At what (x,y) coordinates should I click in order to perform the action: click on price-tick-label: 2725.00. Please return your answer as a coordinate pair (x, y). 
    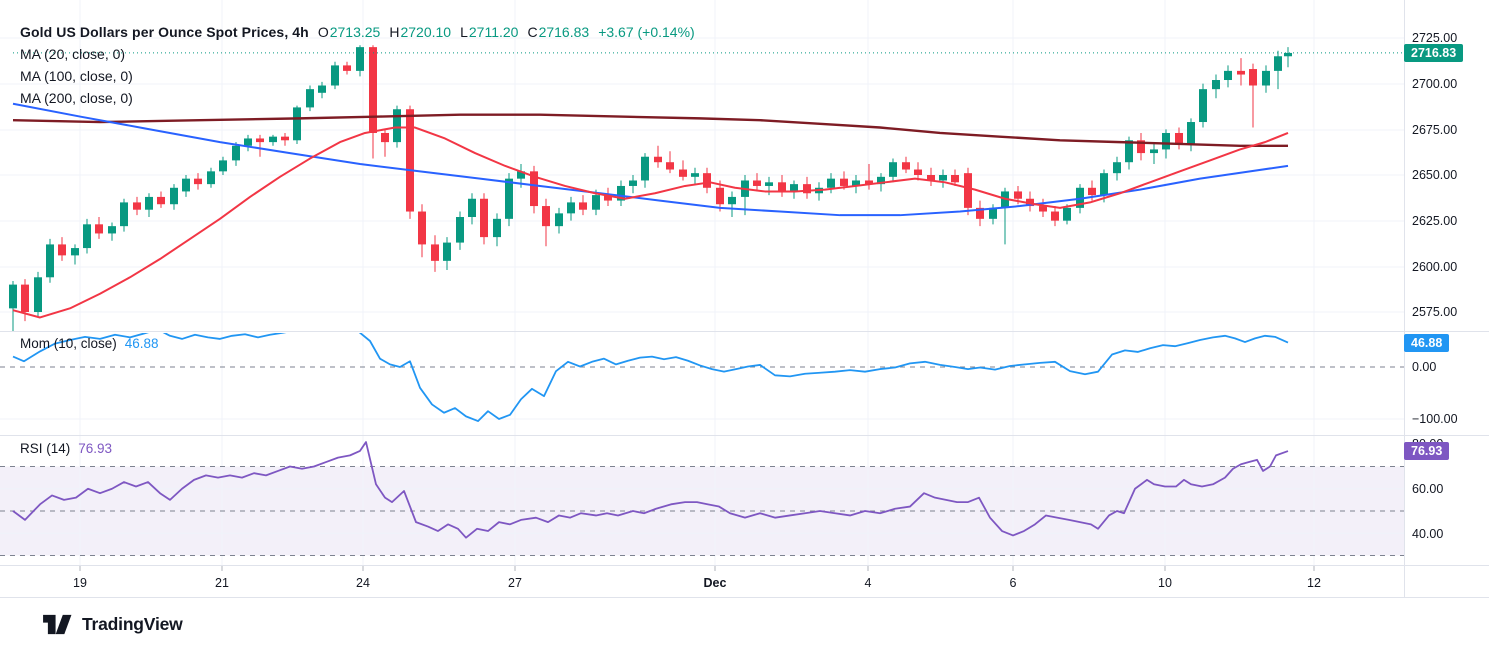
    Looking at the image, I should click on (1435, 38).